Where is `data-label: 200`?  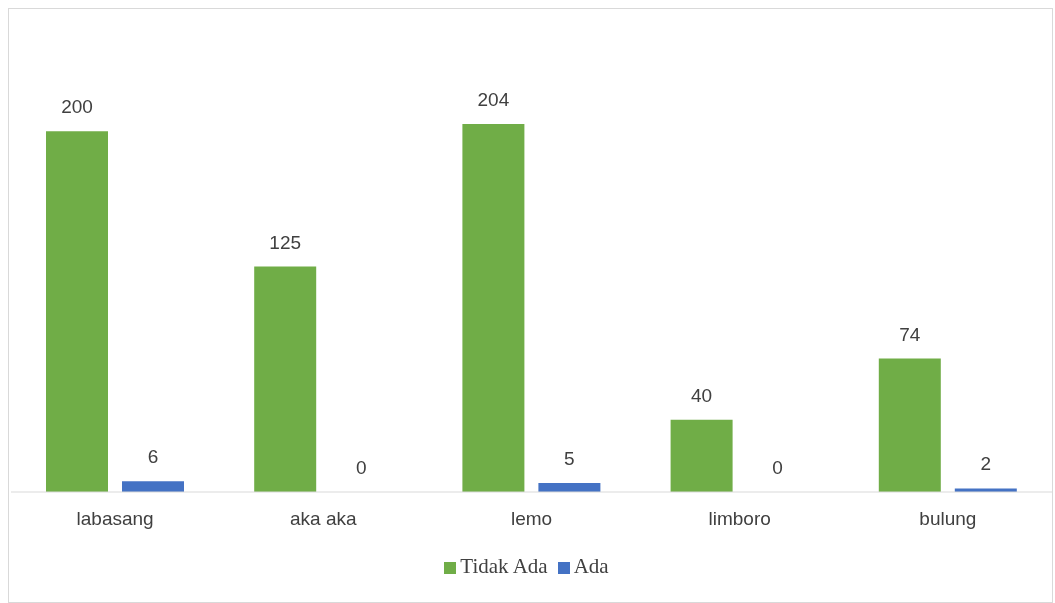 data-label: 200 is located at coordinates (77, 107).